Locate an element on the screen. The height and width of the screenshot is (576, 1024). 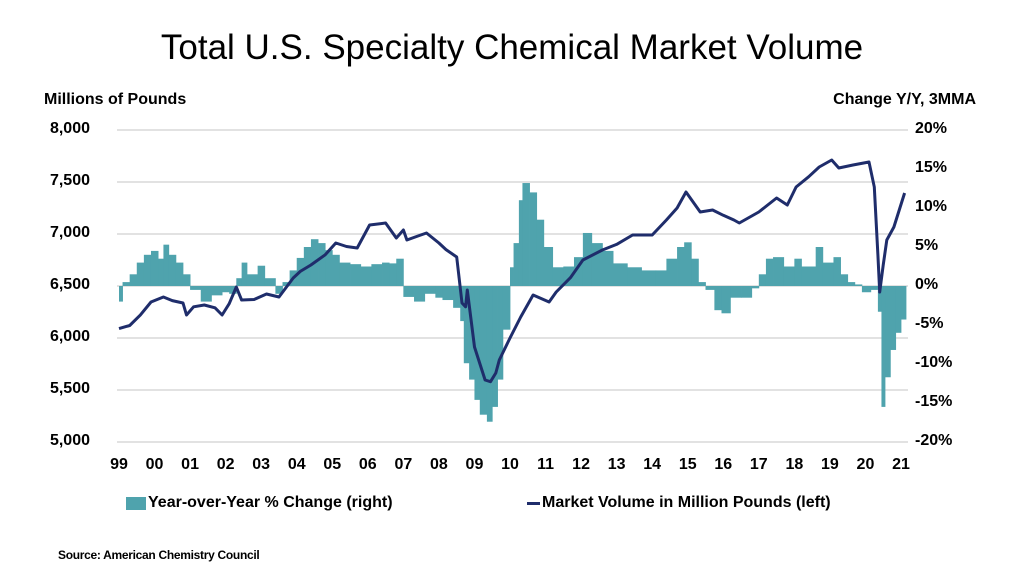
legend-item-yoy: Year-over-Year % Change (right) is located at coordinates (259, 503).